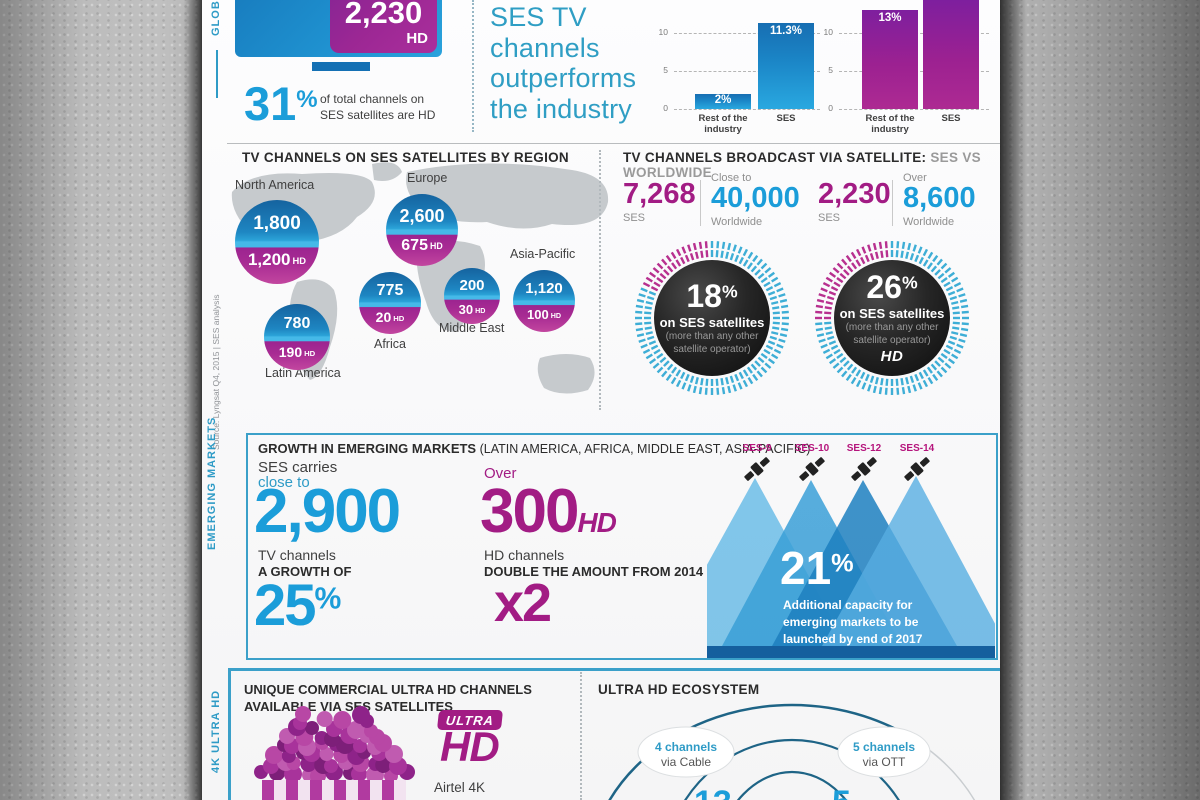 The height and width of the screenshot is (800, 1200). What do you see at coordinates (327, 511) in the screenshot?
I see `tv-channels-count: 2,900` at bounding box center [327, 511].